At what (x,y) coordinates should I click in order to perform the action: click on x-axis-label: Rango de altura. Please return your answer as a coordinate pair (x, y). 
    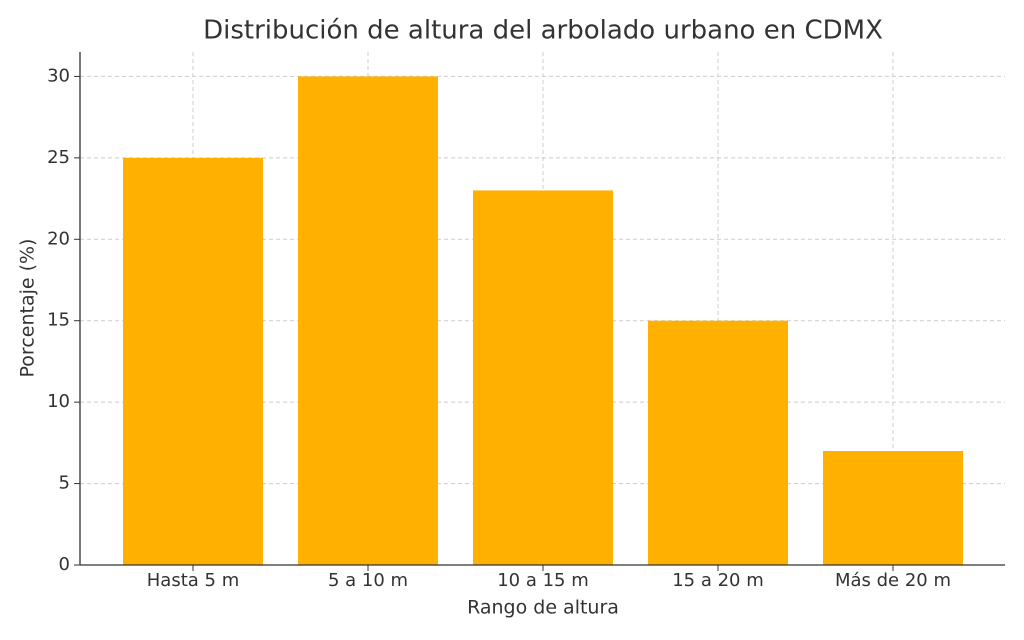
    Looking at the image, I should click on (543, 608).